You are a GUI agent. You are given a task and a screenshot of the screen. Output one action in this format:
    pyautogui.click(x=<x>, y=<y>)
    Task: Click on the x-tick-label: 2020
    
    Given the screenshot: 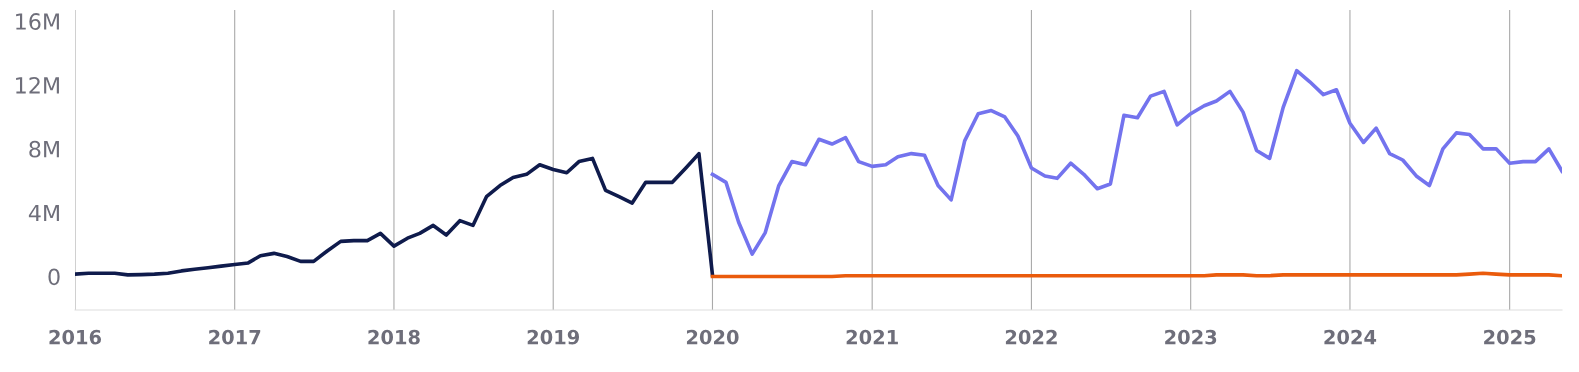 What is the action you would take?
    pyautogui.click(x=712, y=337)
    